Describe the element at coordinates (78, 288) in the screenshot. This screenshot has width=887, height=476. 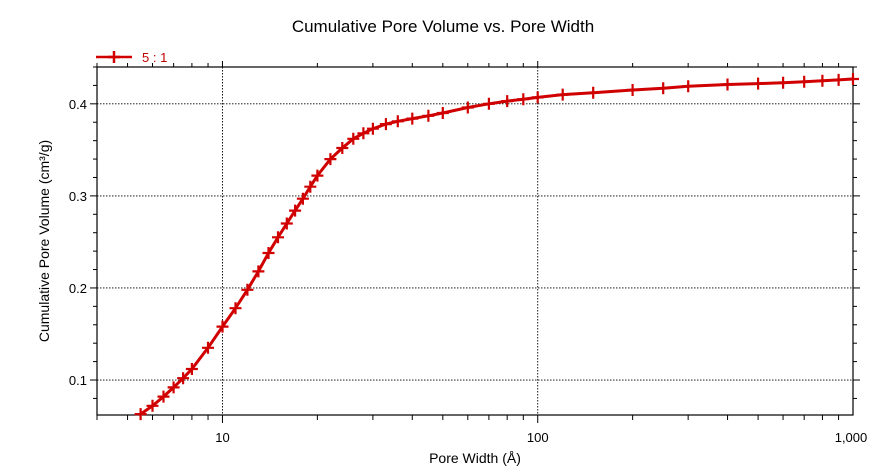
I see `y-tick-label: 0.2` at that location.